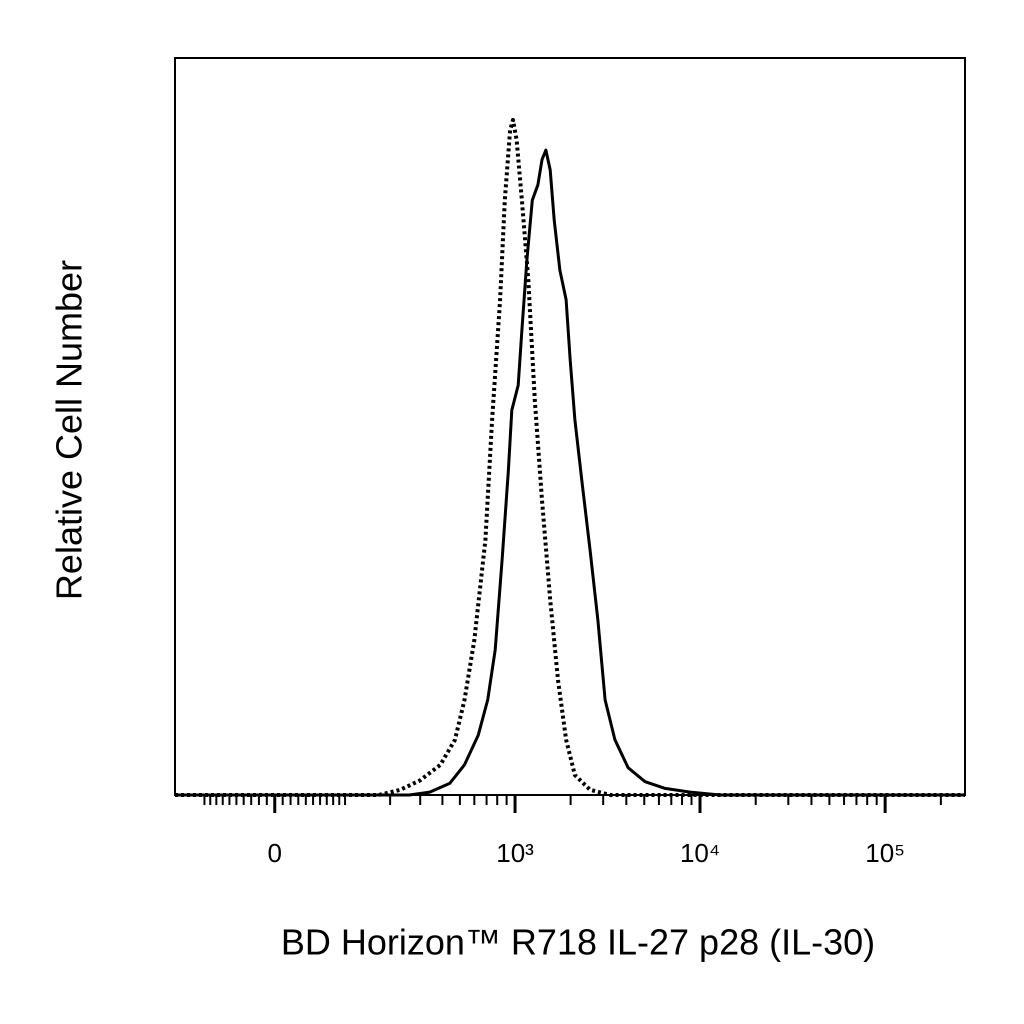  I want to click on x-axis-label: BD Horizon™ R718 IL-27 p28 (IL-30), so click(578, 942).